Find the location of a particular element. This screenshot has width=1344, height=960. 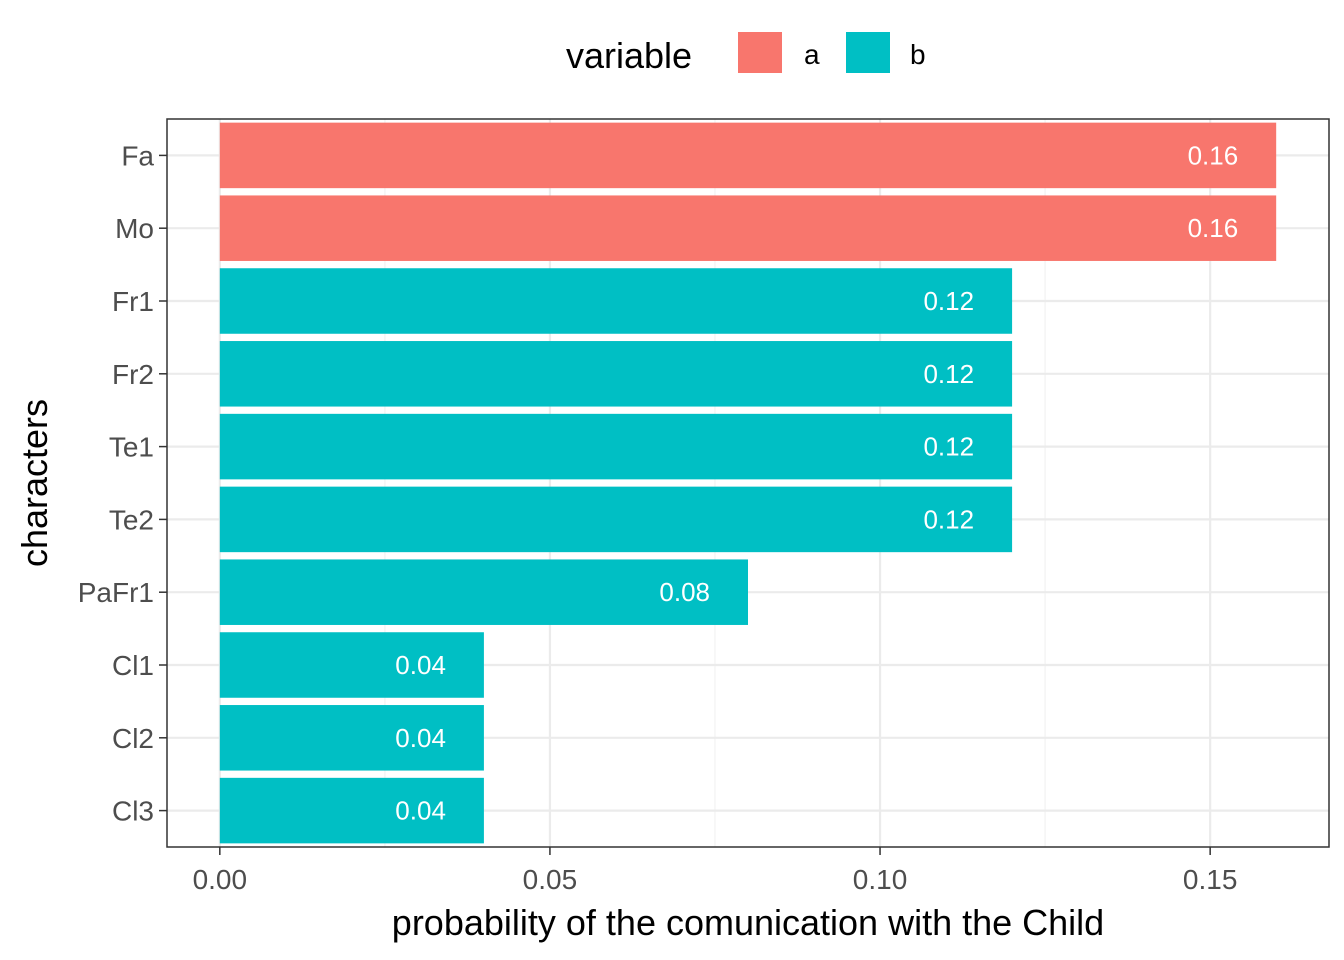

bar-Mo is located at coordinates (748, 228).